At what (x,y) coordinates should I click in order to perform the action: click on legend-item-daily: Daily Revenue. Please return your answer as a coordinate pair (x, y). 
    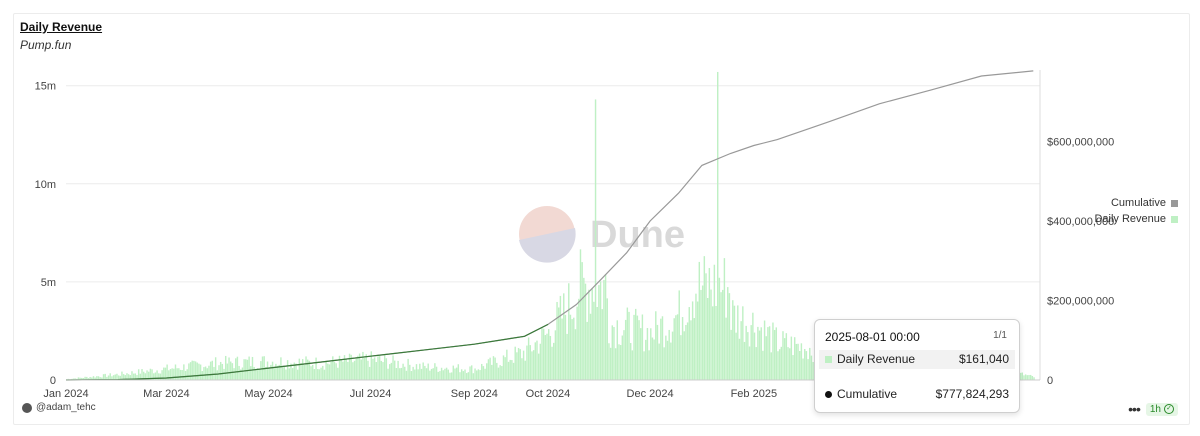
    Looking at the image, I should click on (1136, 219).